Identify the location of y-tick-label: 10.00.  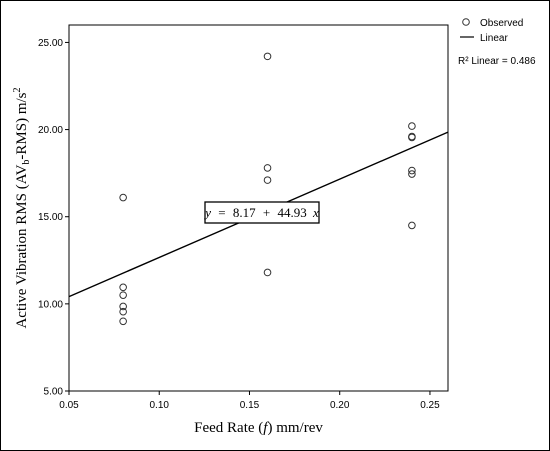
(50, 304).